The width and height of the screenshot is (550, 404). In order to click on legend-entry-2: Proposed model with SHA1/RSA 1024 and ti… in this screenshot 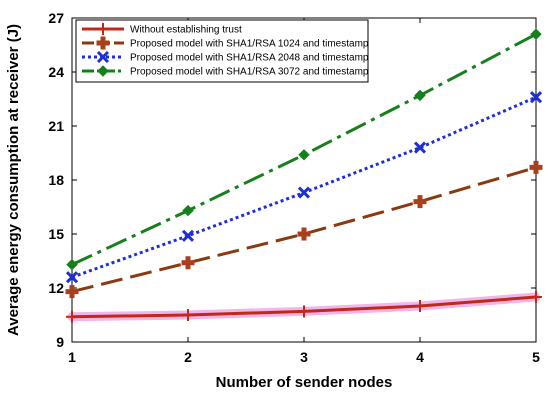, I will do `click(225, 43)`.